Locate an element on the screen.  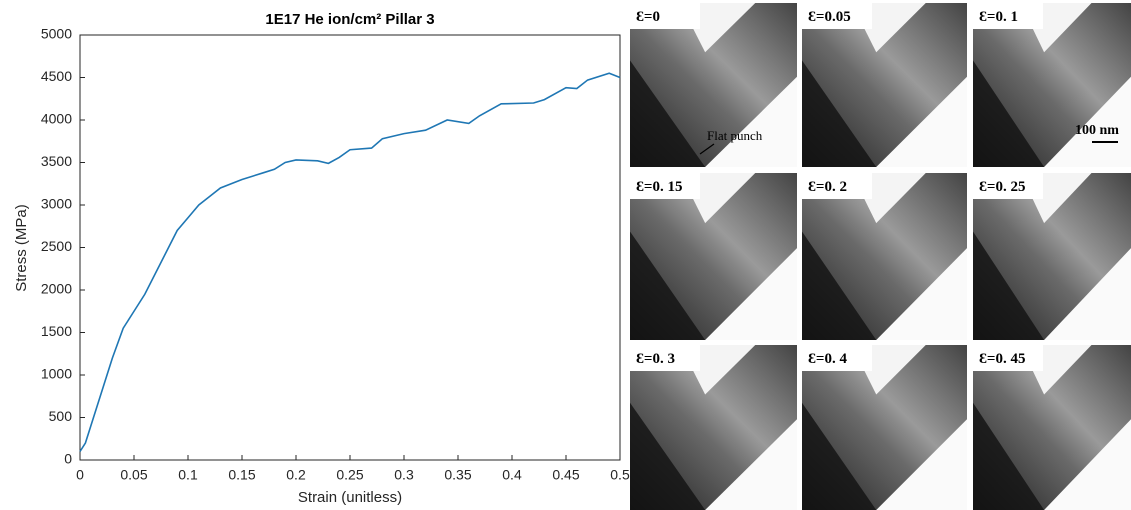
strain-label: Ɛ=0. 25 is located at coordinates (1002, 187).